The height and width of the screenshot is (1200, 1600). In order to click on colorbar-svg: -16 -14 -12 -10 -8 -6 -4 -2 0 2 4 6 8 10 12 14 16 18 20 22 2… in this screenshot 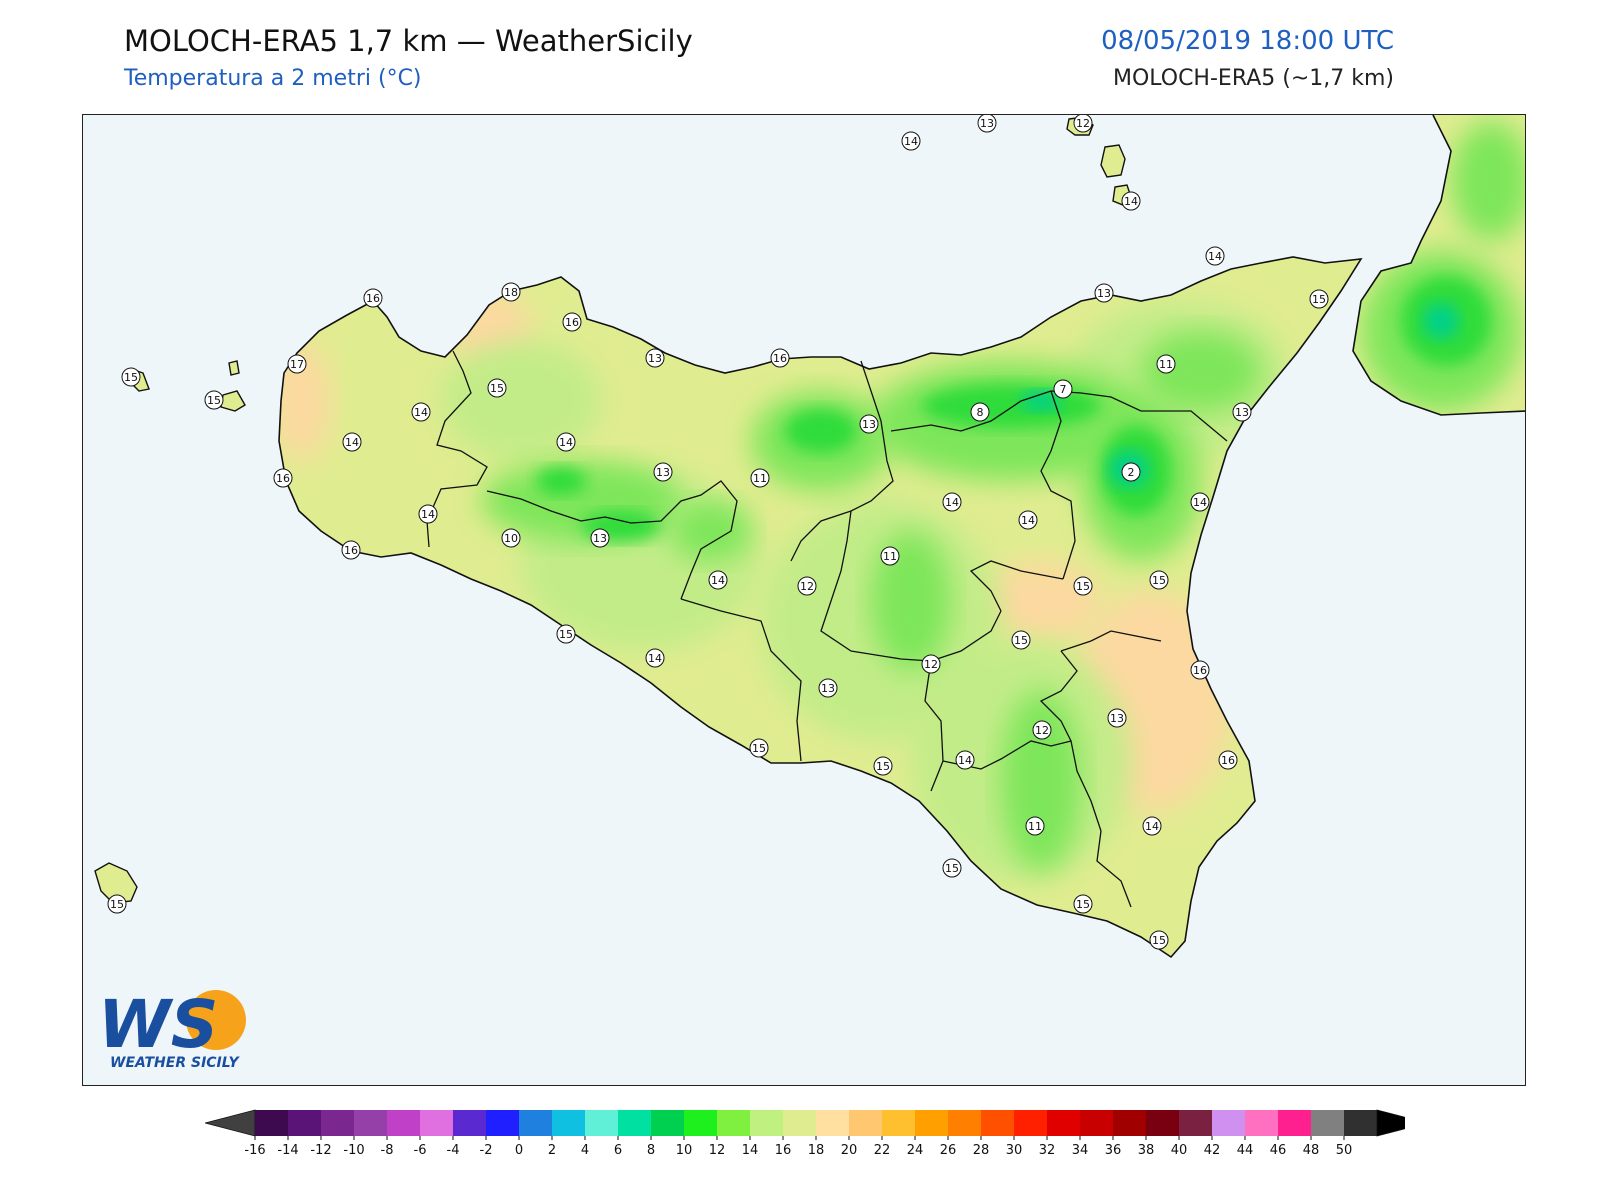, I will do `click(816, 1133)`.